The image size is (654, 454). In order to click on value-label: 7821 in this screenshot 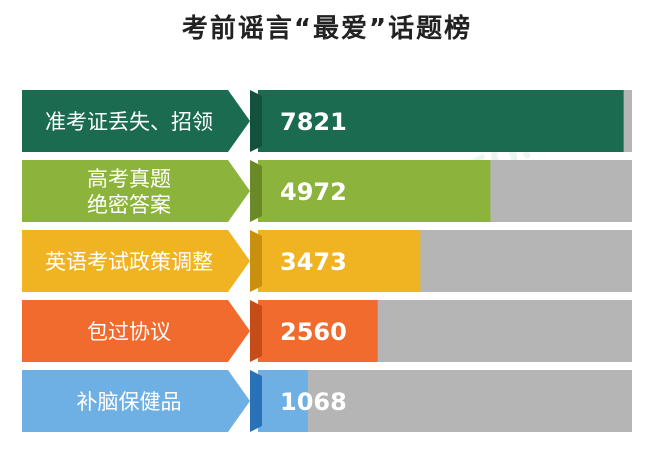, I will do `click(313, 122)`.